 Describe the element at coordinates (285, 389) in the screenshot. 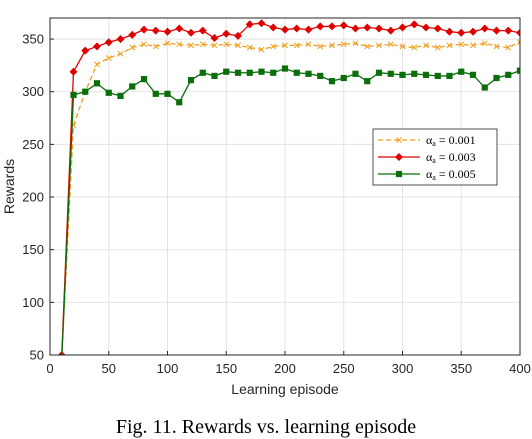

I see `x-axis-label: Learning episode` at that location.